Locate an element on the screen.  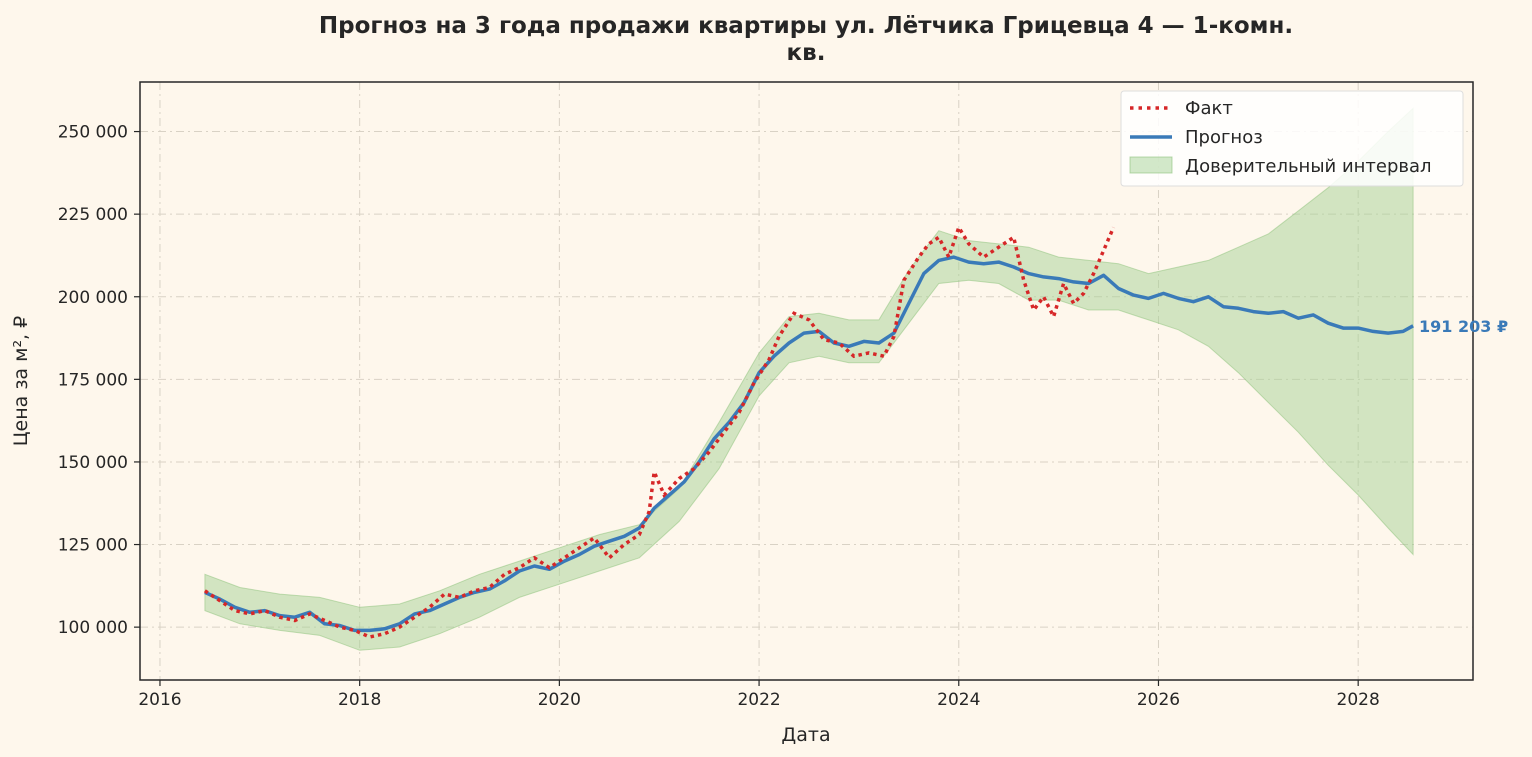
y-tick-label: 225 000 is located at coordinates (93, 215).